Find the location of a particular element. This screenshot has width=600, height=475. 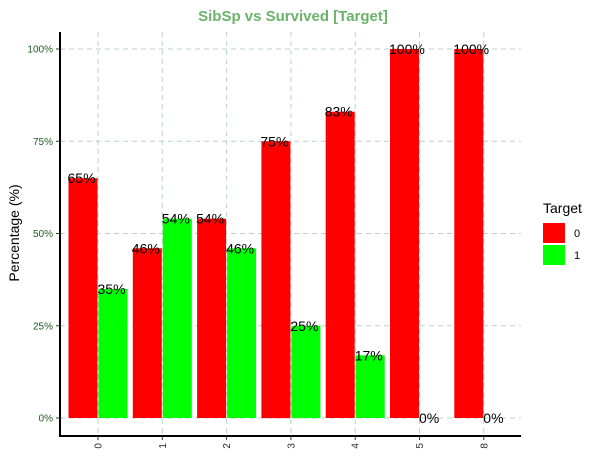

y-tick-label: 25% is located at coordinates (43, 326).